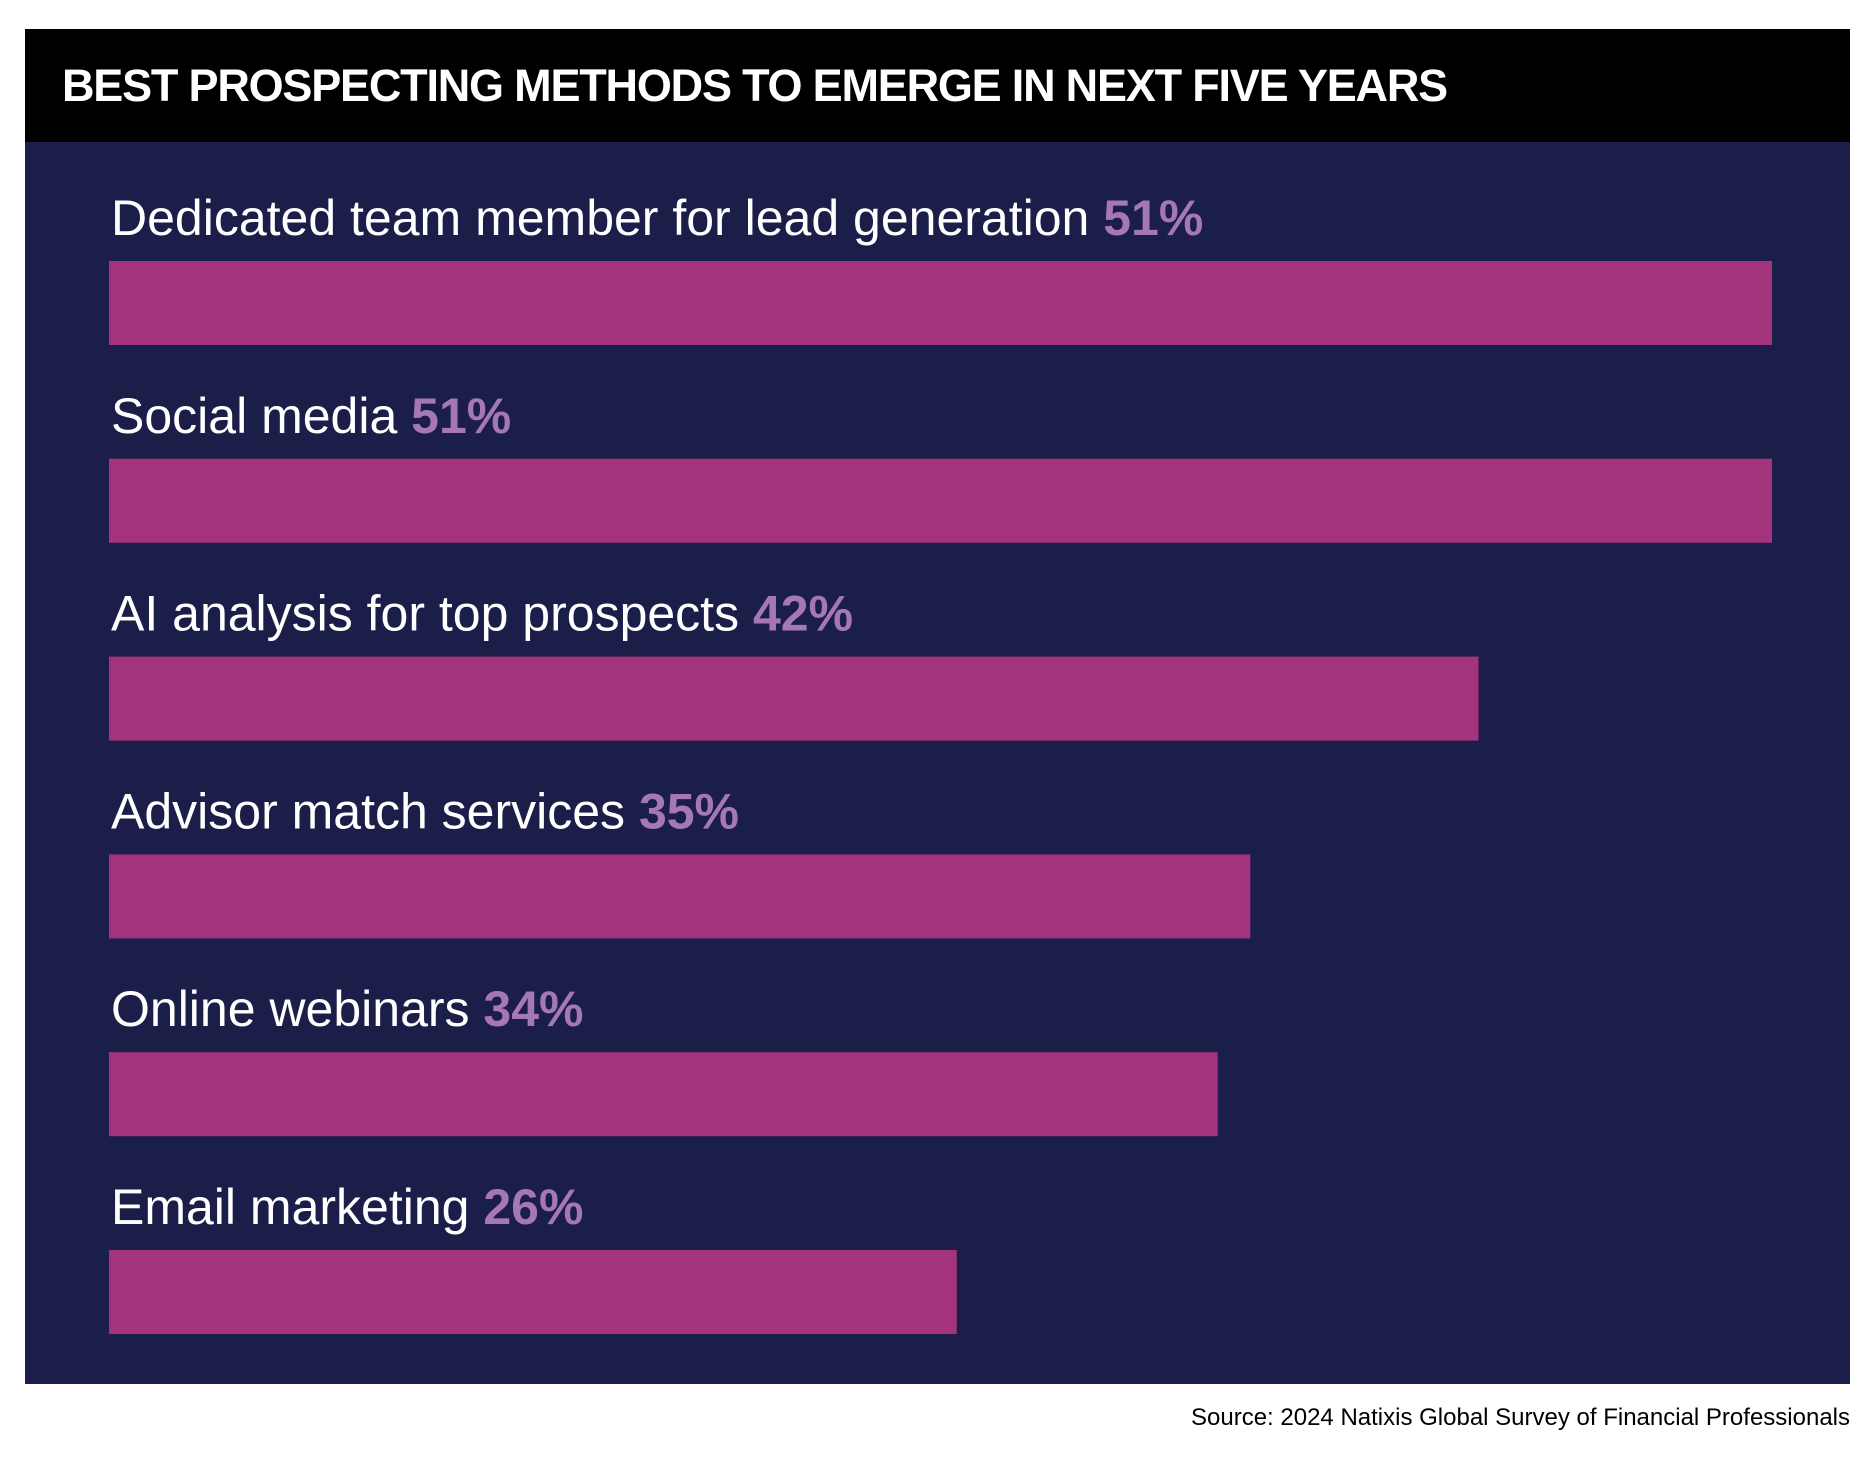 The width and height of the screenshot is (1875, 1458). I want to click on bar-label: Online webinars 34%, so click(347, 1009).